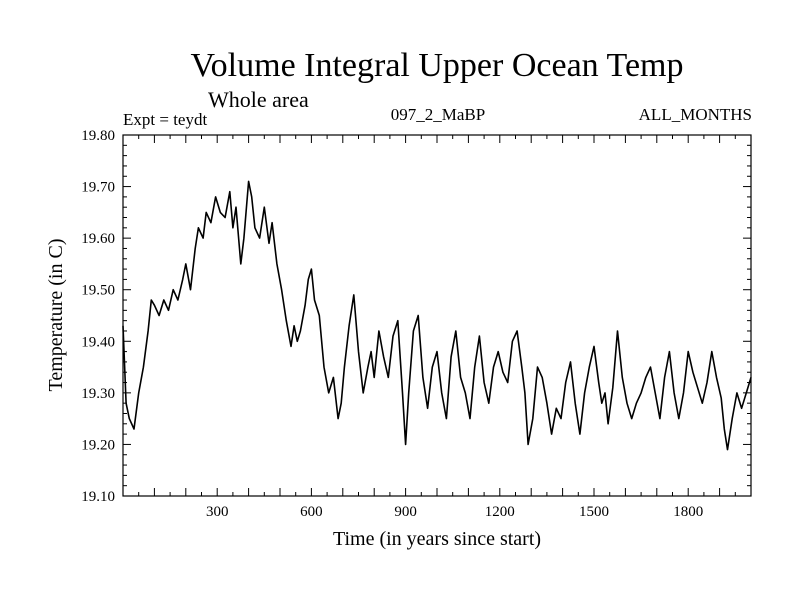  I want to click on y-tick-label: 19.80, so click(98, 136).